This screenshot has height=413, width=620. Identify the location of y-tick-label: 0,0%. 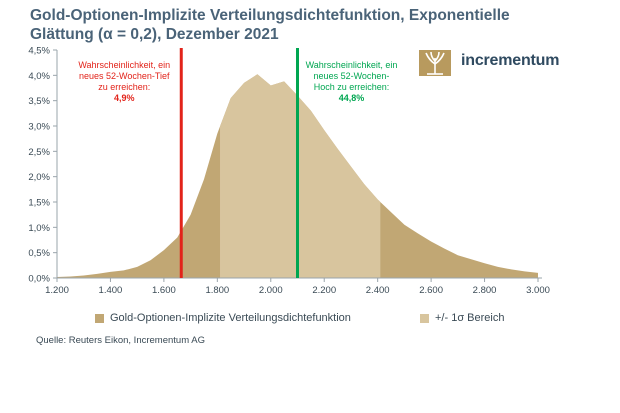
(39, 279).